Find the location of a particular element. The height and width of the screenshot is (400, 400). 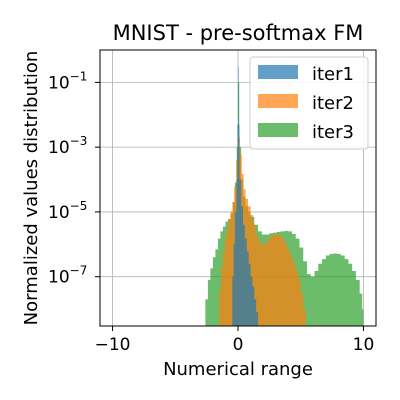

y-axis: 10⁻¹ 10⁻³ 10⁻⁵ 10⁻⁷ is located at coordinates (74, 178).